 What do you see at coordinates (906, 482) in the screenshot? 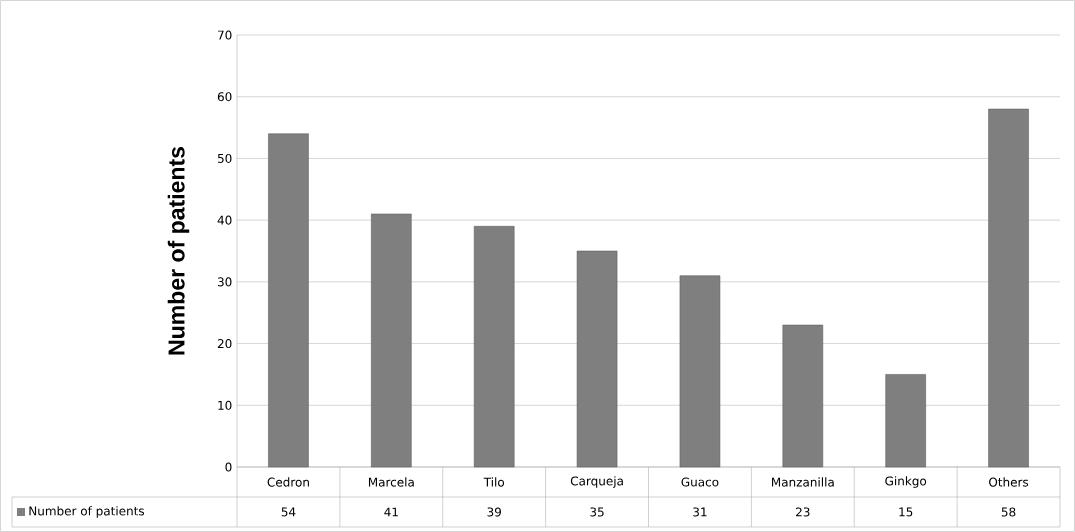
I see `x-tick-label: Ginkgo` at bounding box center [906, 482].